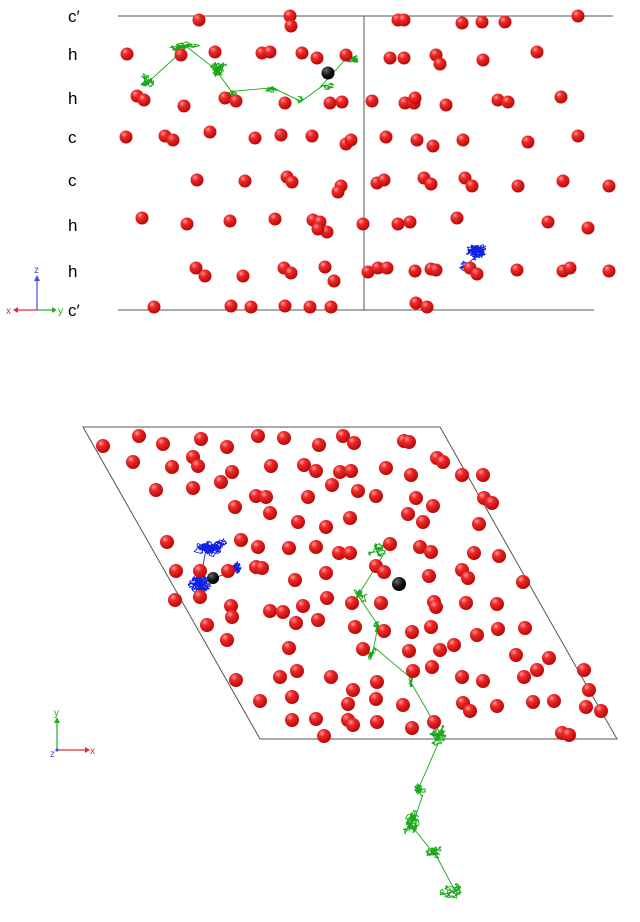 This screenshot has height=922, width=640. What do you see at coordinates (72, 271) in the screenshot?
I see `layer-label-7: h` at bounding box center [72, 271].